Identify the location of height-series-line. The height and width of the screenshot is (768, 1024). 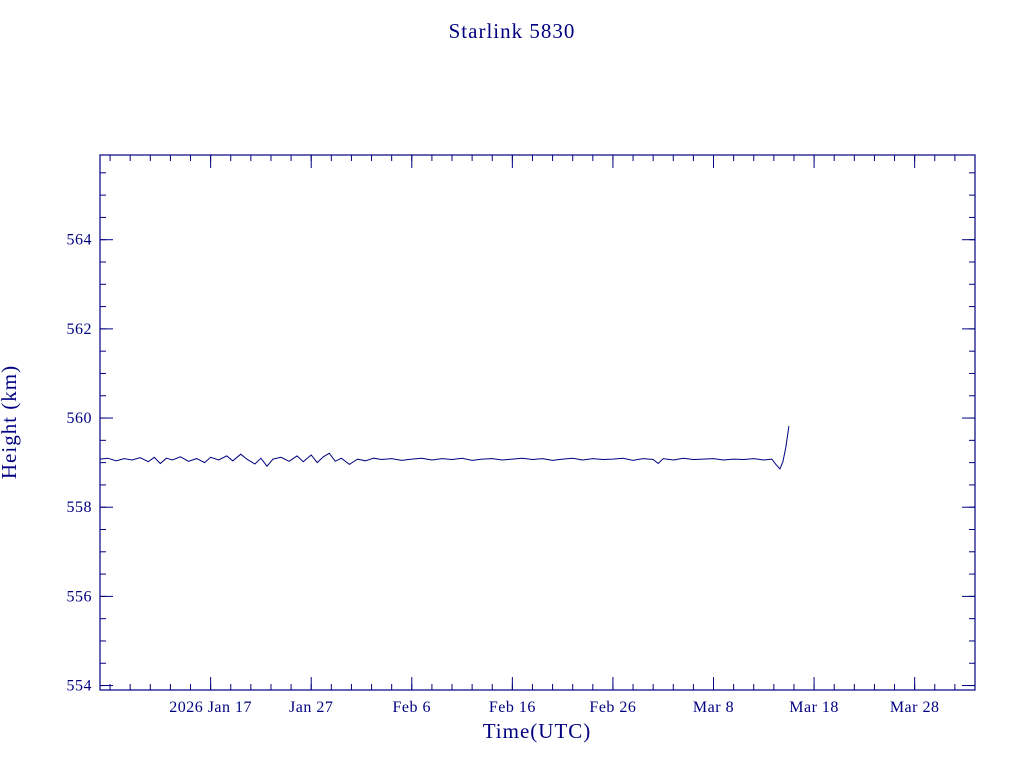
(444, 448).